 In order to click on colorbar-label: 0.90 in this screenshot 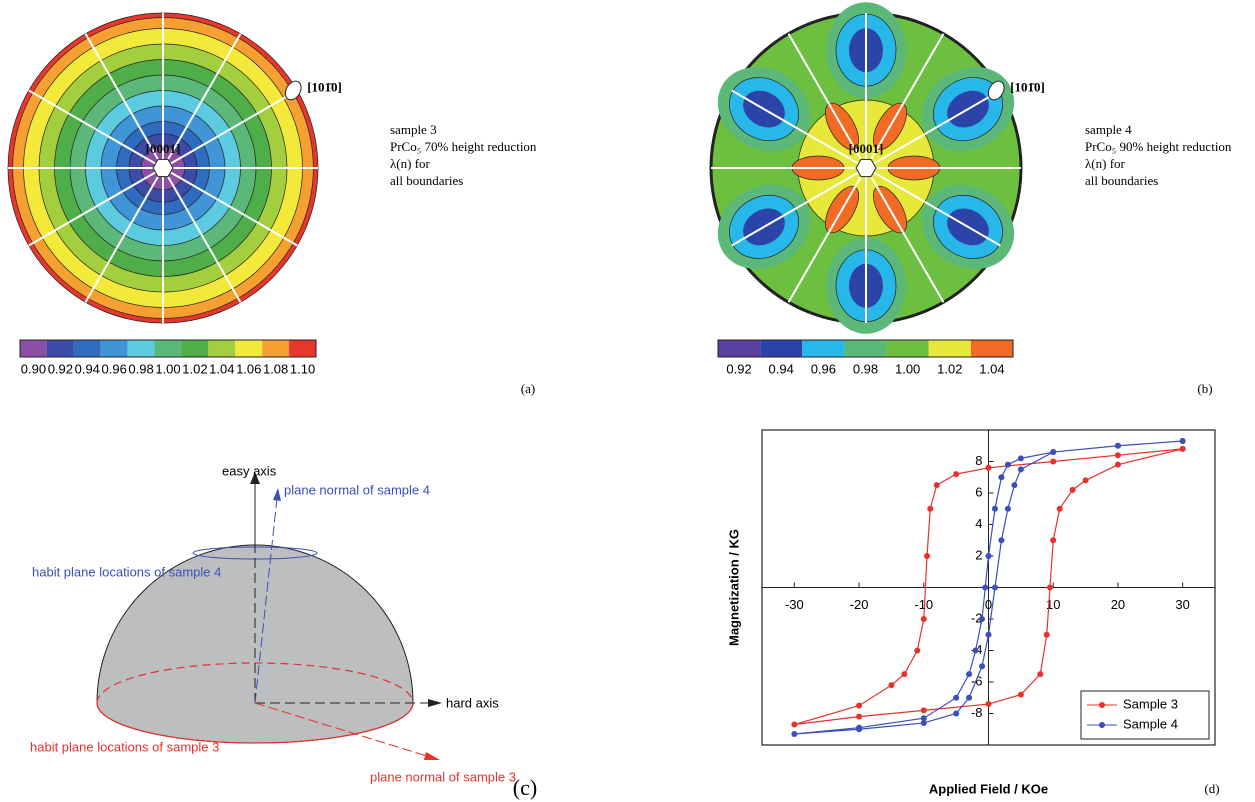, I will do `click(33, 368)`.